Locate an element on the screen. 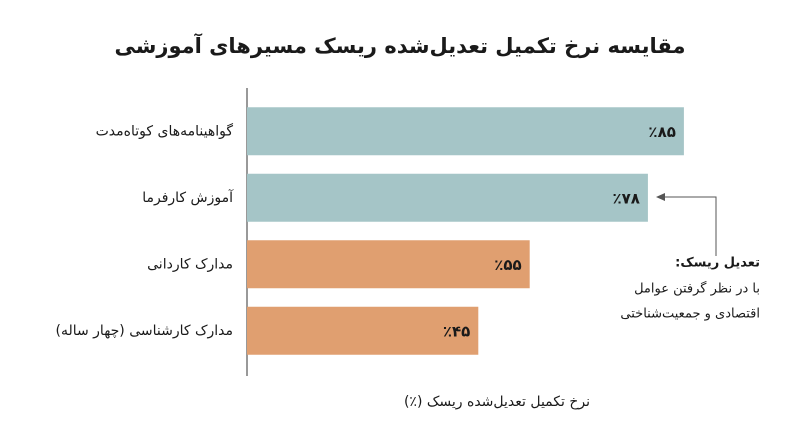  annotation-title: تعدیل ریسک: is located at coordinates (717, 263).